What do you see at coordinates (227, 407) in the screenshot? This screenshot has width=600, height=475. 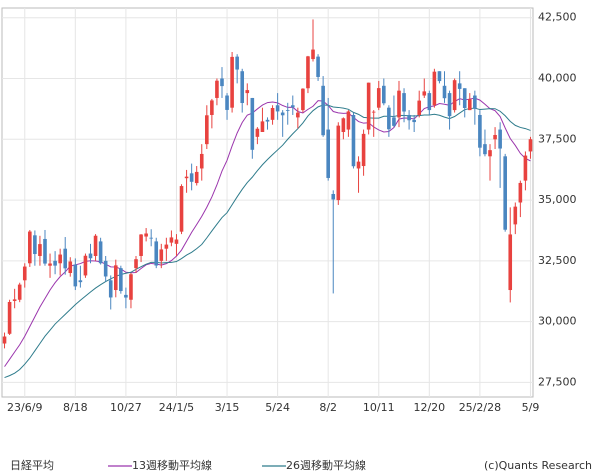 I see `x-tick-label: 3/15` at bounding box center [227, 407].